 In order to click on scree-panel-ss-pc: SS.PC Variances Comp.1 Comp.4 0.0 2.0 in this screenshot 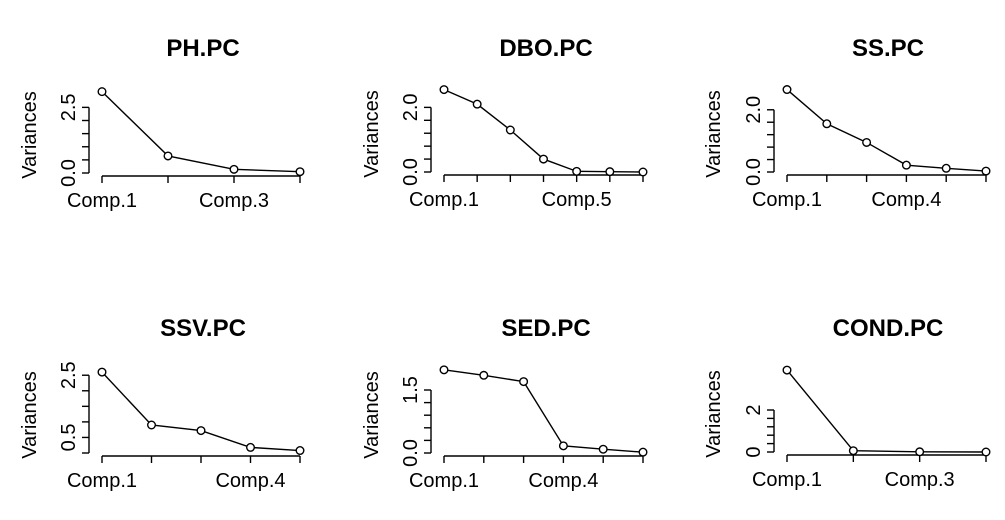, I will do `click(847, 123)`.